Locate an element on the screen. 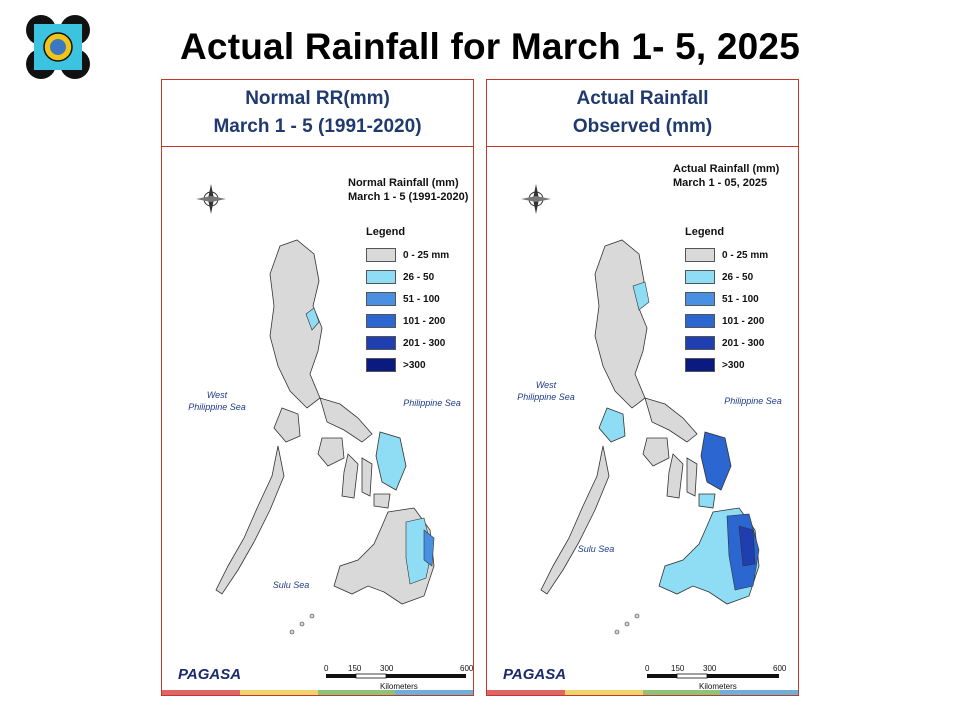 This screenshot has width=960, height=720. panel-header-line2: March 1 - 5 (1991-2020) is located at coordinates (317, 126).